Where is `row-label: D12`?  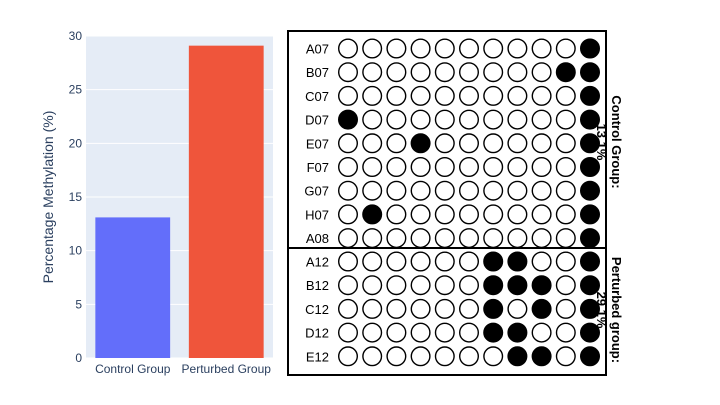 row-label: D12 is located at coordinates (317, 333).